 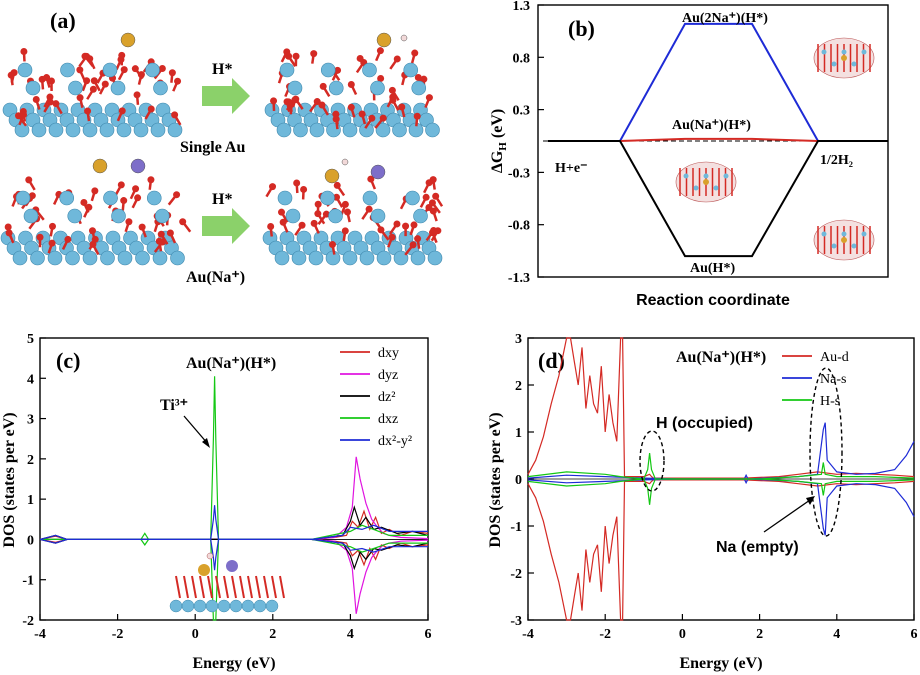 What do you see at coordinates (196, 430) in the screenshot?
I see `ti3-arrow` at bounding box center [196, 430].